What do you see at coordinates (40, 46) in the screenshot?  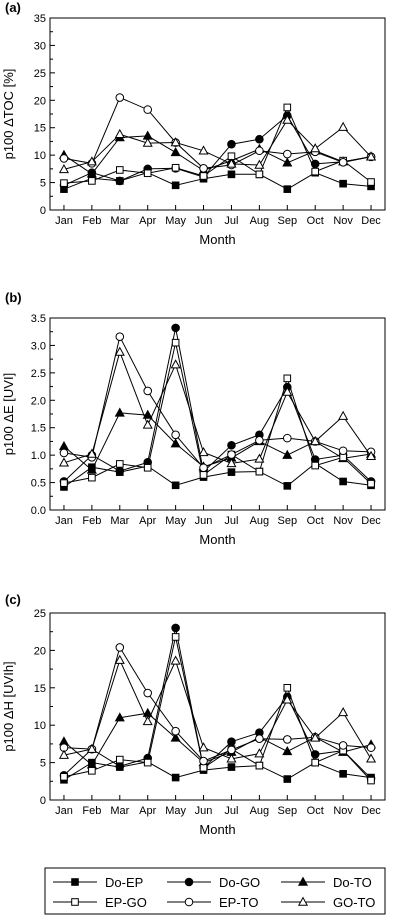 I see `y-tick-label: 30` at bounding box center [40, 46].